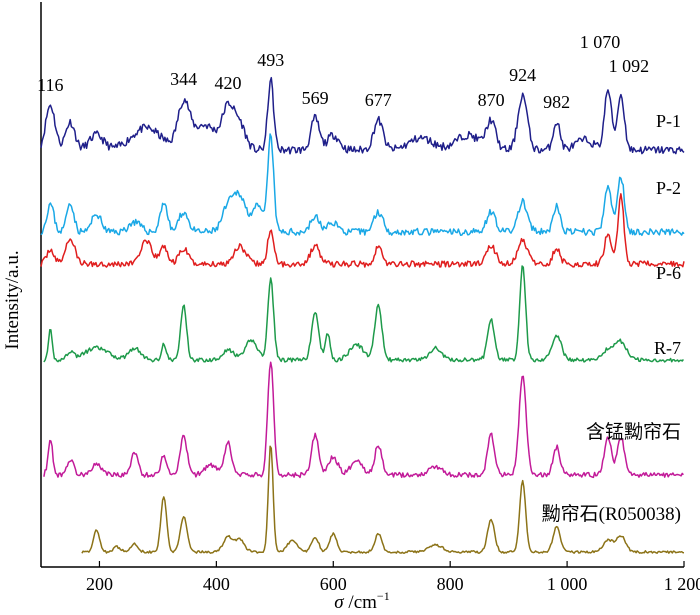 This screenshot has width=700, height=615. I want to click on x-tick-label: 1 000, so click(567, 584).